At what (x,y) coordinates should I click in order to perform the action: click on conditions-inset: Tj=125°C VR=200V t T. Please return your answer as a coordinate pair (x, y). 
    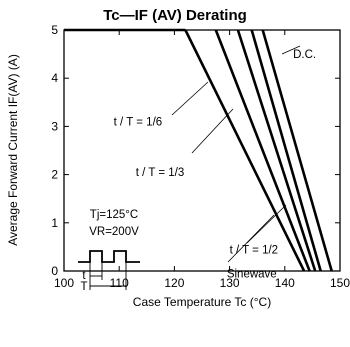
    Looking at the image, I should click on (109, 251).